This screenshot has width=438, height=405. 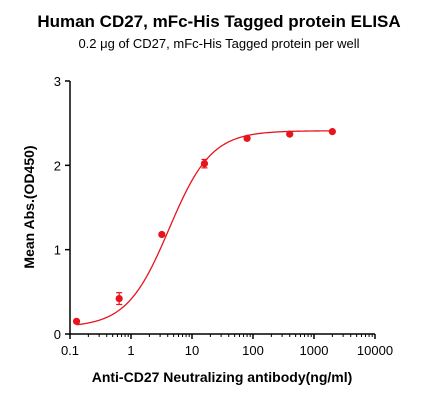 What do you see at coordinates (70, 350) in the screenshot?
I see `x-tick-label-0: 0.1` at bounding box center [70, 350].